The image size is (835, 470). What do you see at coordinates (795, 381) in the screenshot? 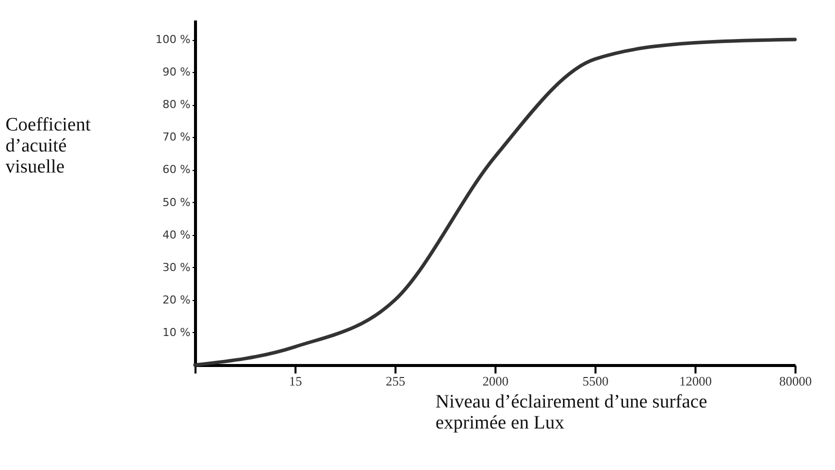
I see `x-tick-label: 80000` at bounding box center [795, 381].